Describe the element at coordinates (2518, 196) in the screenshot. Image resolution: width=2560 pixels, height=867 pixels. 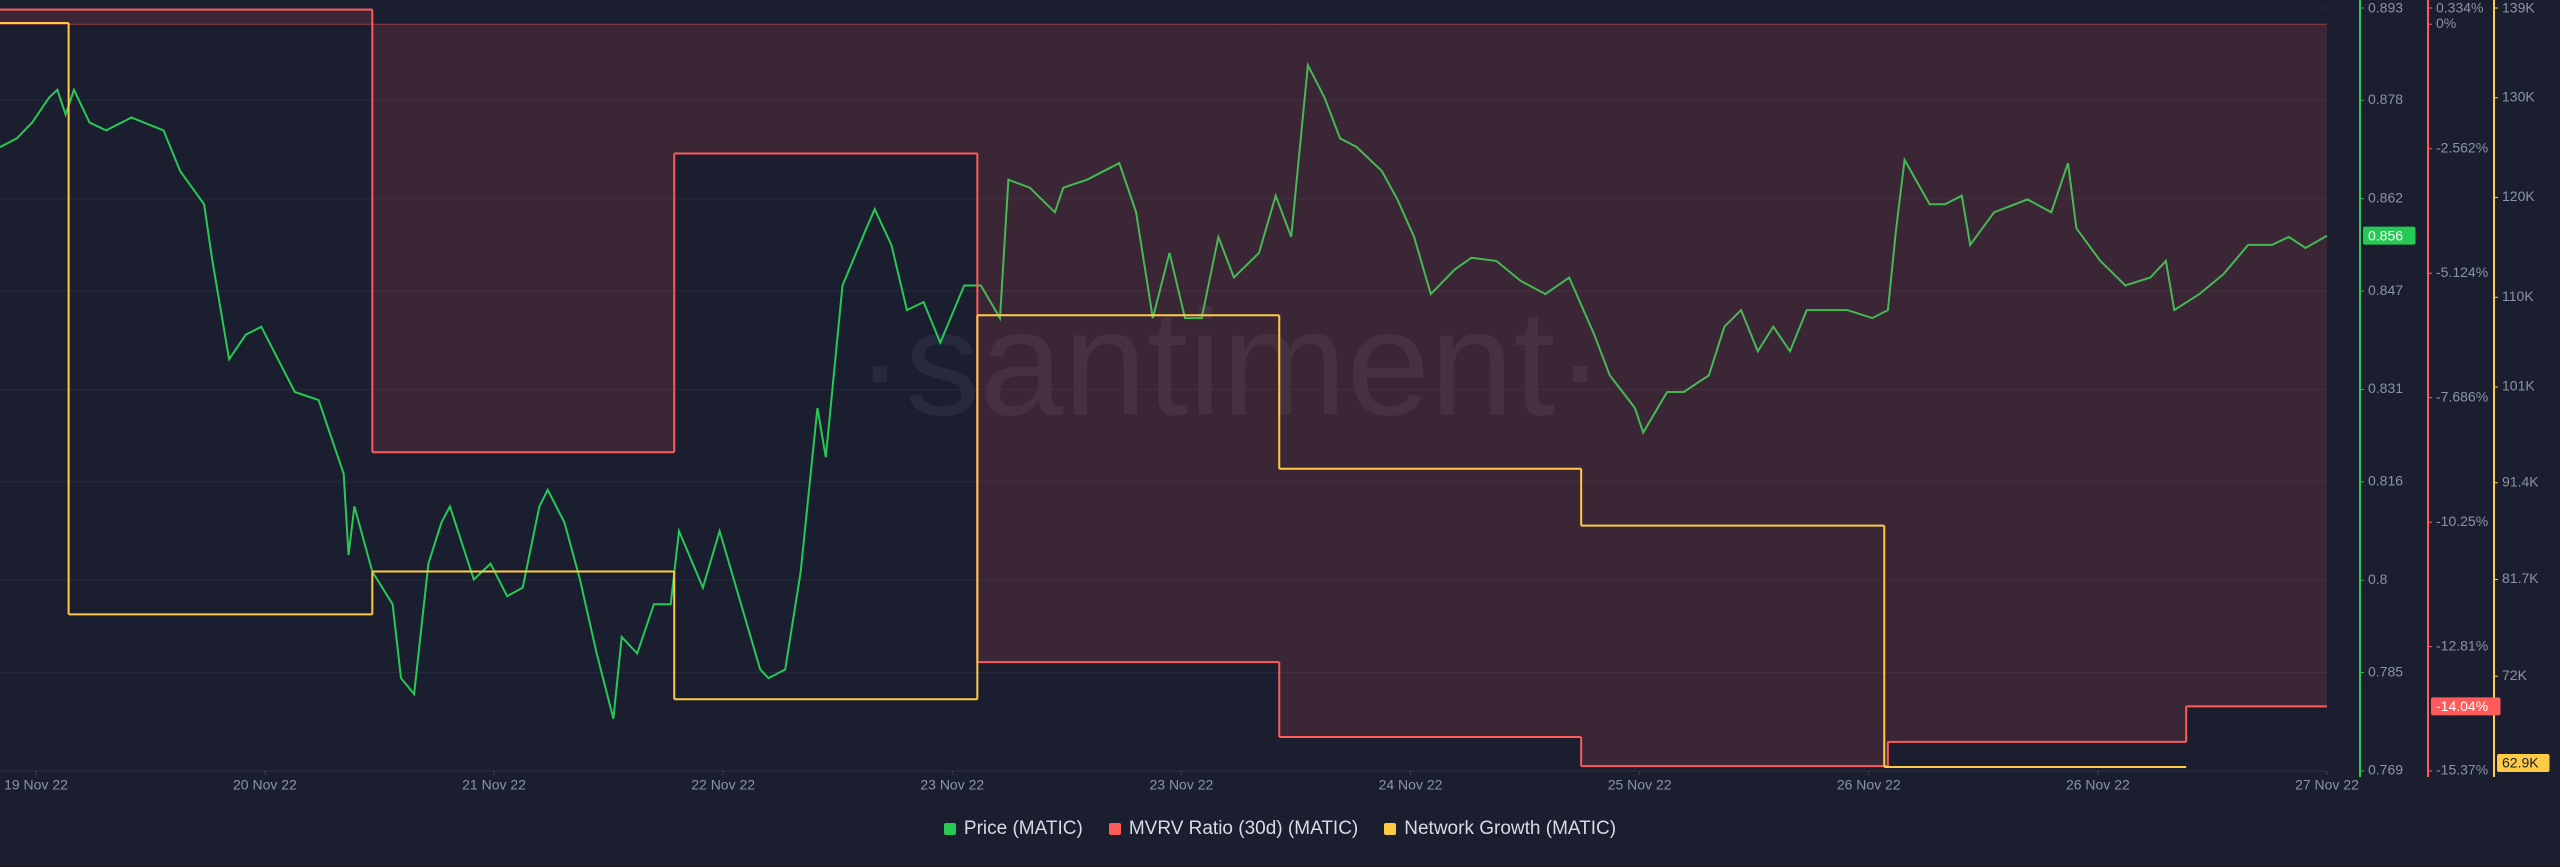
I see `y-tick-label: 120K` at that location.